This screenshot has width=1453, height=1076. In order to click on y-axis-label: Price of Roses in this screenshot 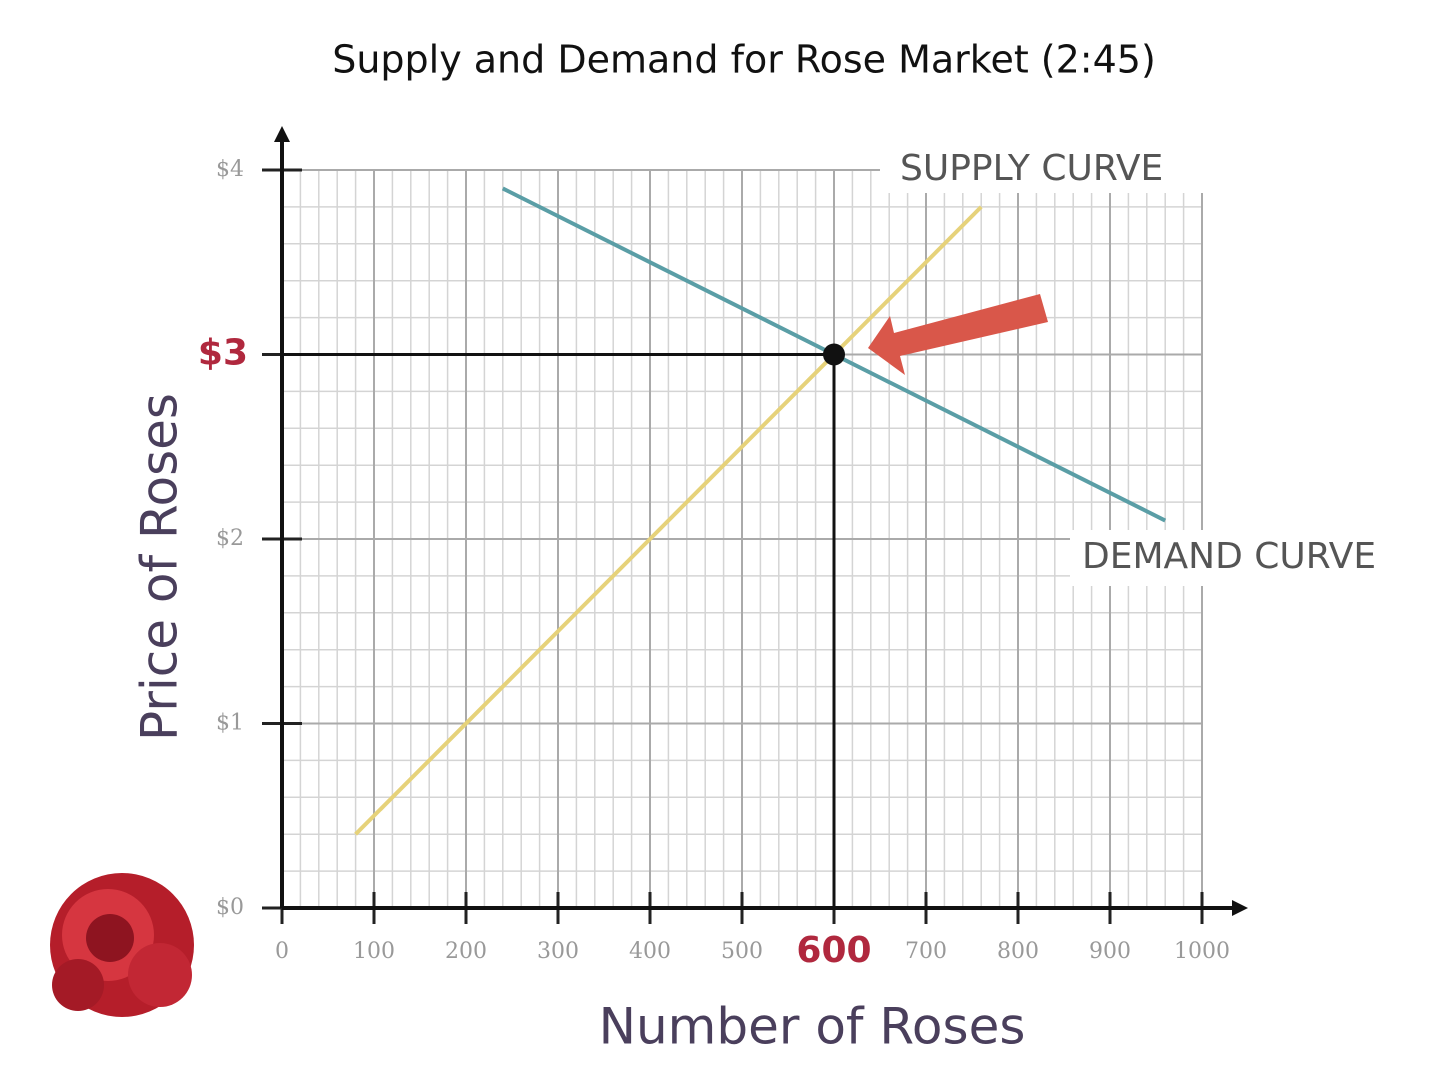, I will do `click(160, 567)`.